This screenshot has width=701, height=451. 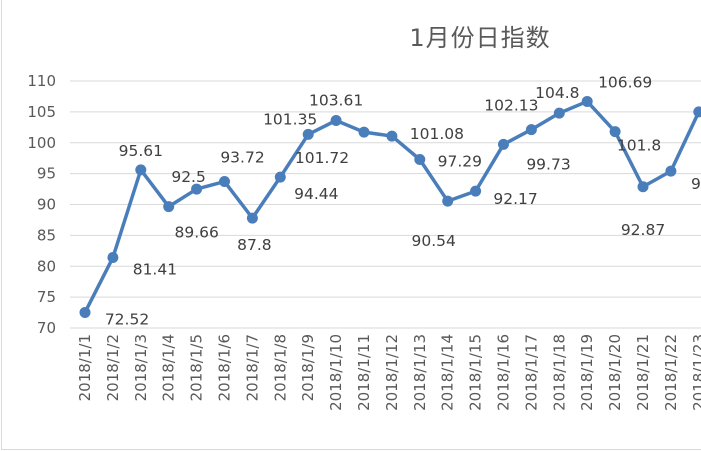 What do you see at coordinates (113, 367) in the screenshot?
I see `x-tick-label: 2018/1/2` at bounding box center [113, 367].